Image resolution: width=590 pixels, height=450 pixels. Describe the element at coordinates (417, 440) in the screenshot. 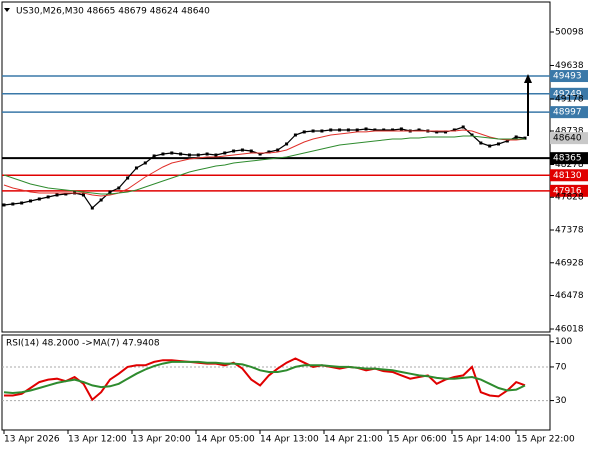

I see `x-tick-label: 15 Apr 06:00` at that location.